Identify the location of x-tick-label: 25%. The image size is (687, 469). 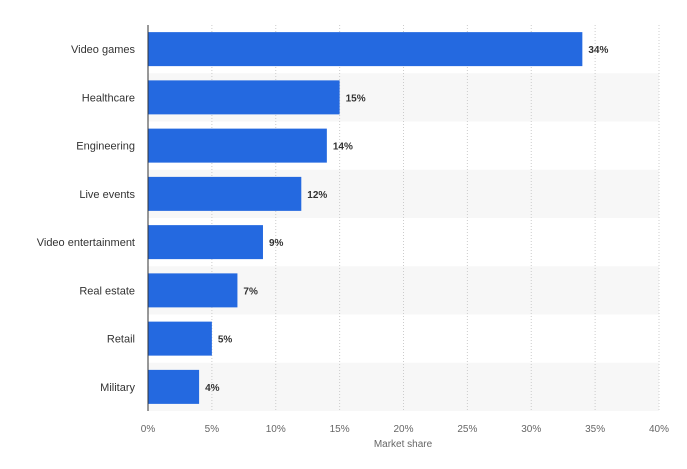
(467, 429).